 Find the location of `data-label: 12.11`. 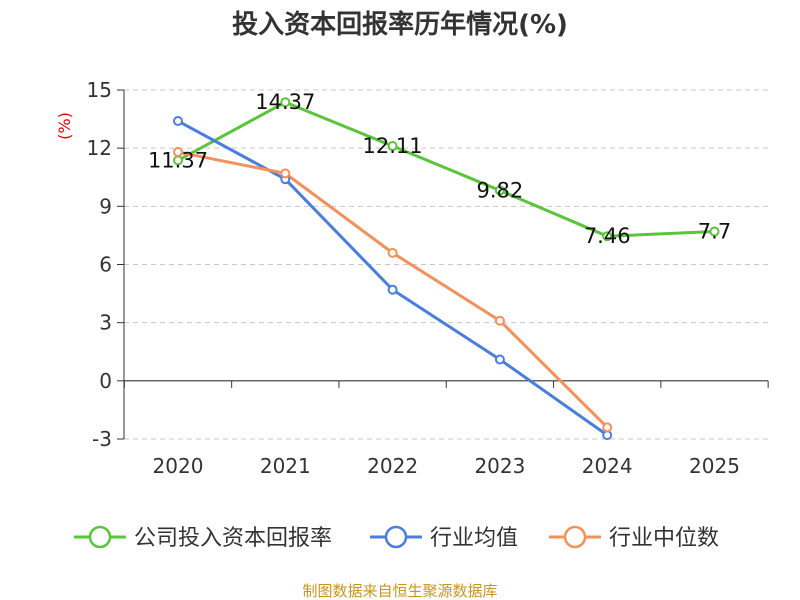

data-label: 12.11 is located at coordinates (393, 146).